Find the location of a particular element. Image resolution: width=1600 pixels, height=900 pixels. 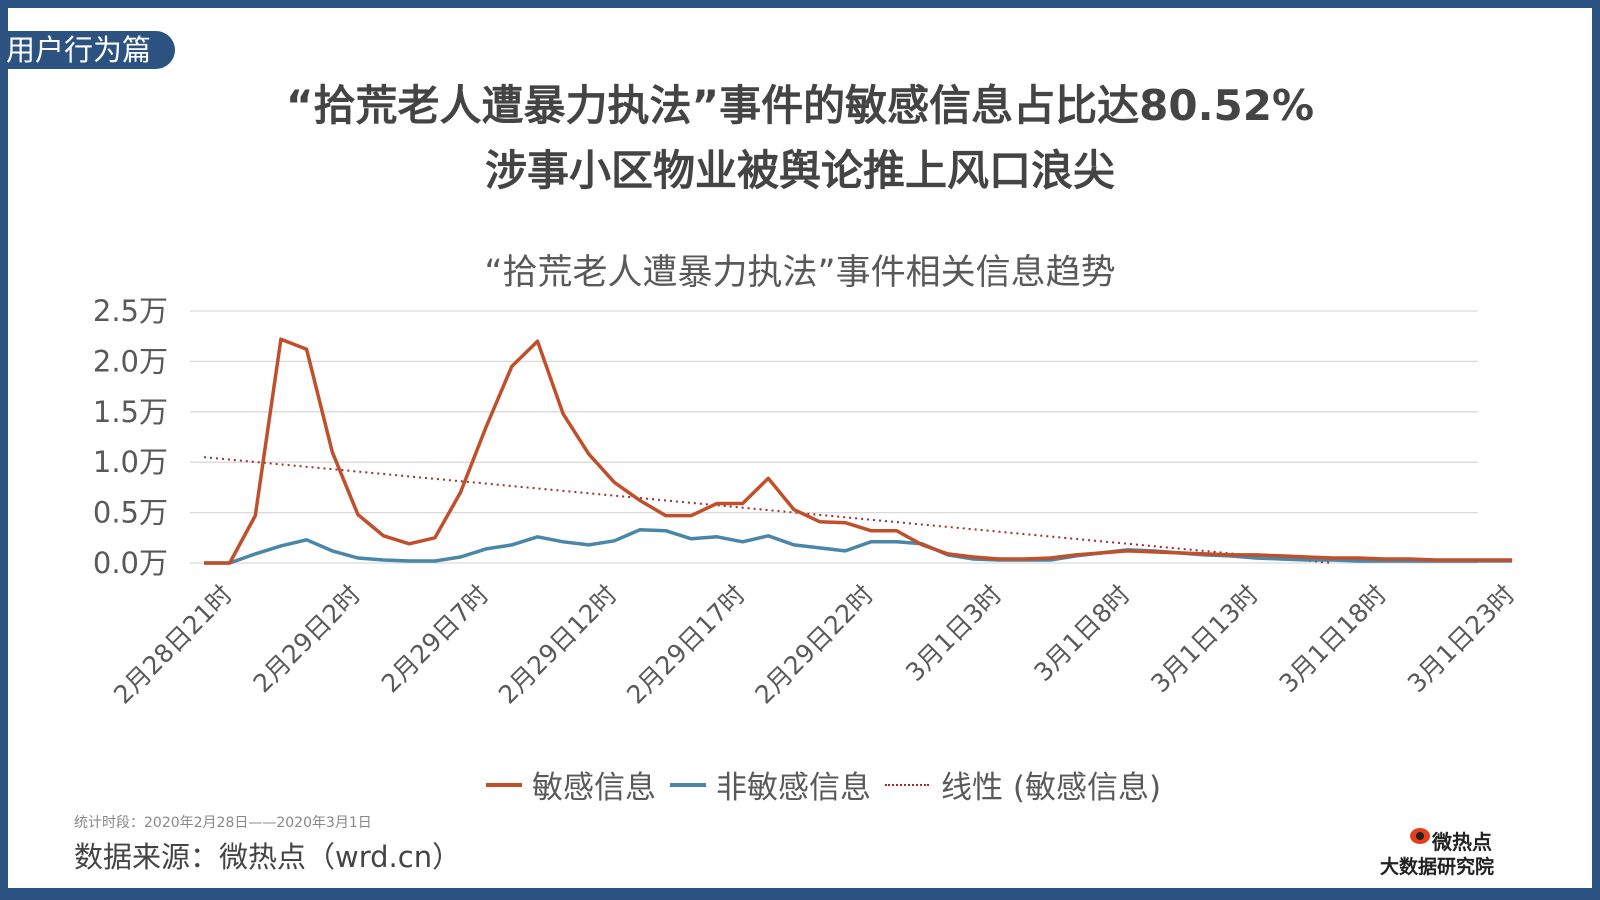

x-tick-label: 3月1日13时 is located at coordinates (1204, 639).